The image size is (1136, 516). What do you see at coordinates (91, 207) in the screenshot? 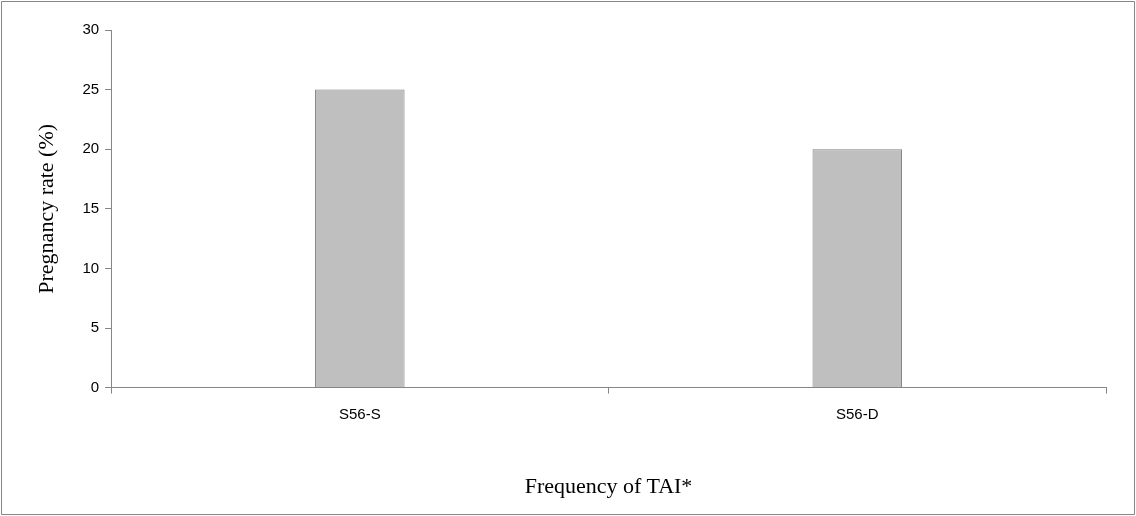
I see `y-tick-label: 15` at bounding box center [91, 207].